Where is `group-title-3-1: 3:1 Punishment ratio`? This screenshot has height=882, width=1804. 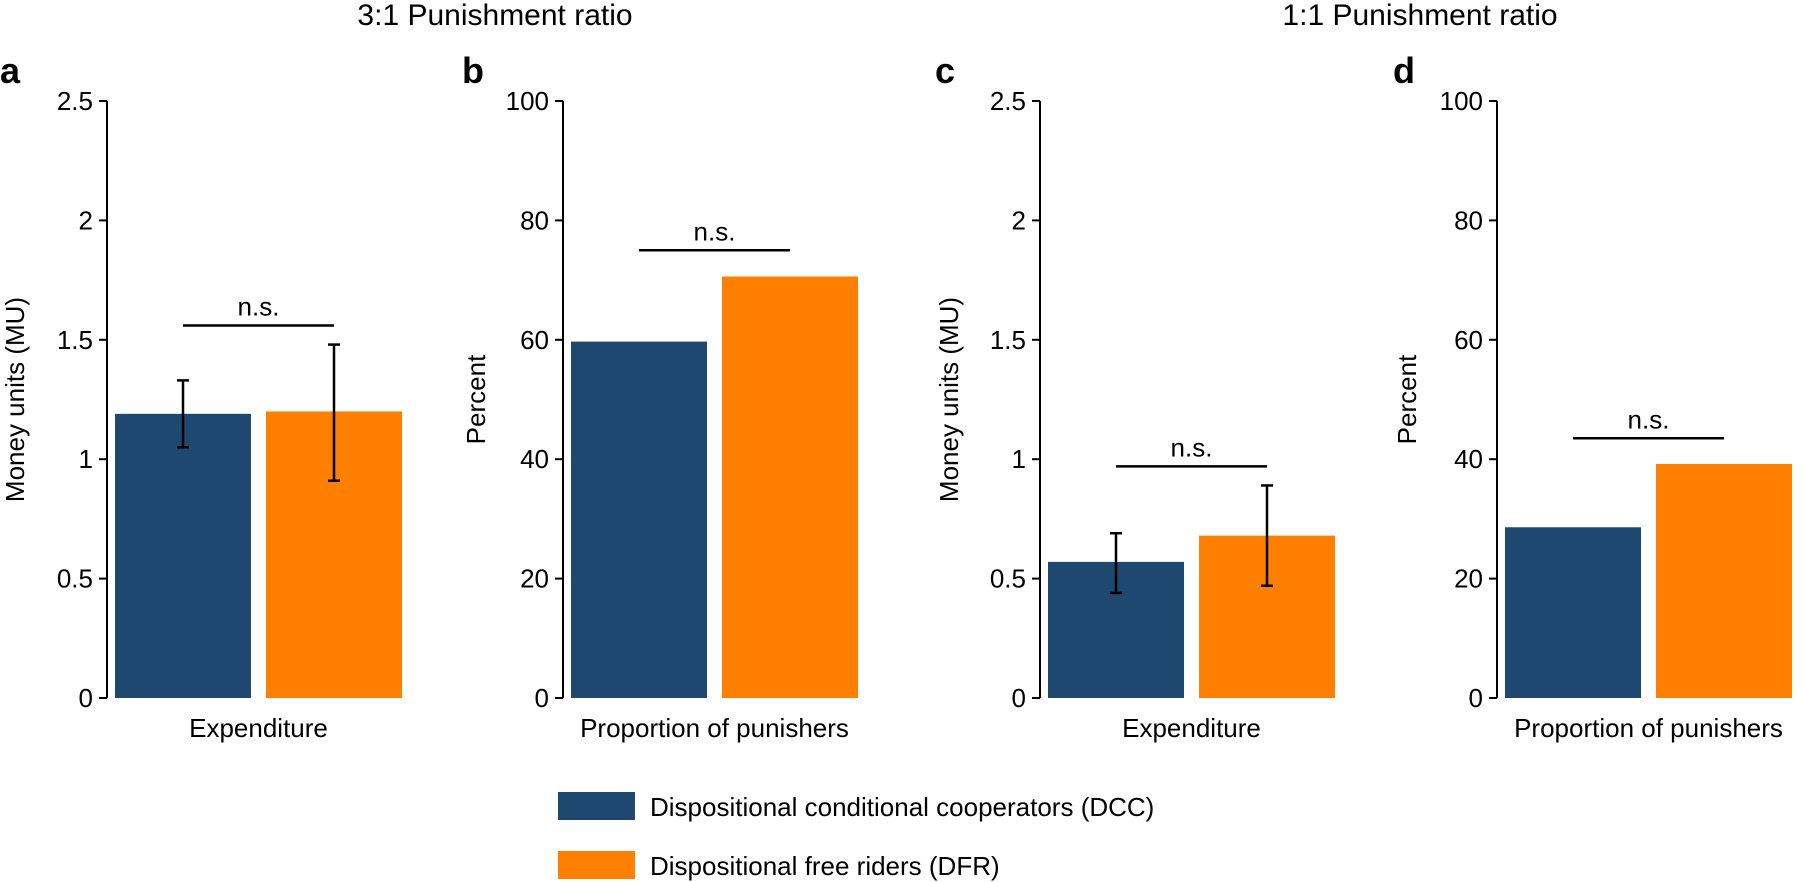 group-title-3-1: 3:1 Punishment ratio is located at coordinates (494, 16).